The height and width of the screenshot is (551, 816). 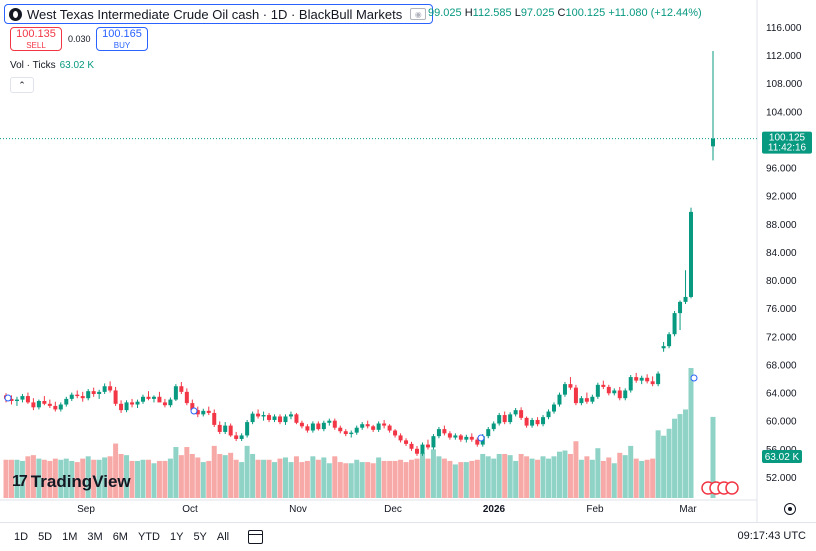 I want to click on price-tag, so click(x=787, y=142).